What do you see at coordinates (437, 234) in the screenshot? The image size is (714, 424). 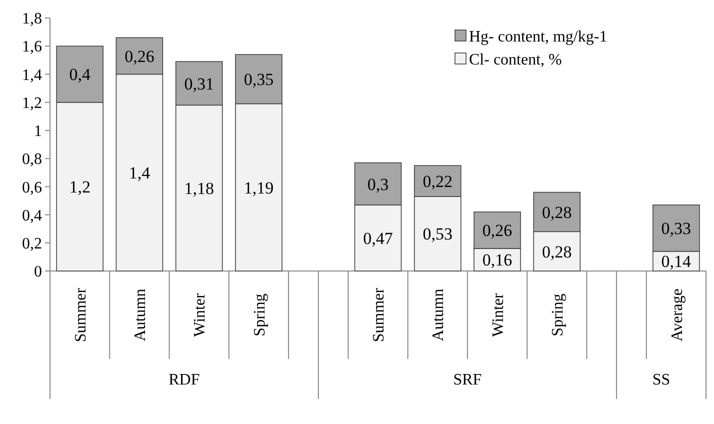 I see `data-label: 0,53` at bounding box center [437, 234].